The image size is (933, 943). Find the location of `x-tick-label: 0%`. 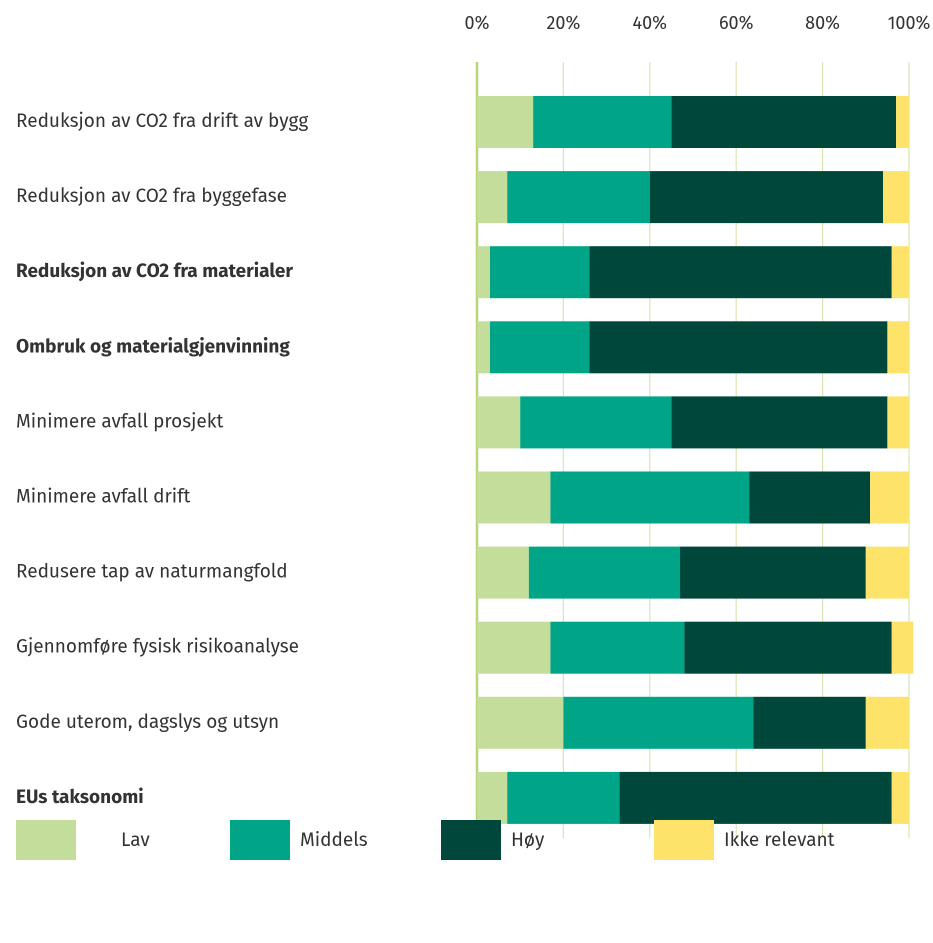

x-tick-label: 0% is located at coordinates (477, 23).